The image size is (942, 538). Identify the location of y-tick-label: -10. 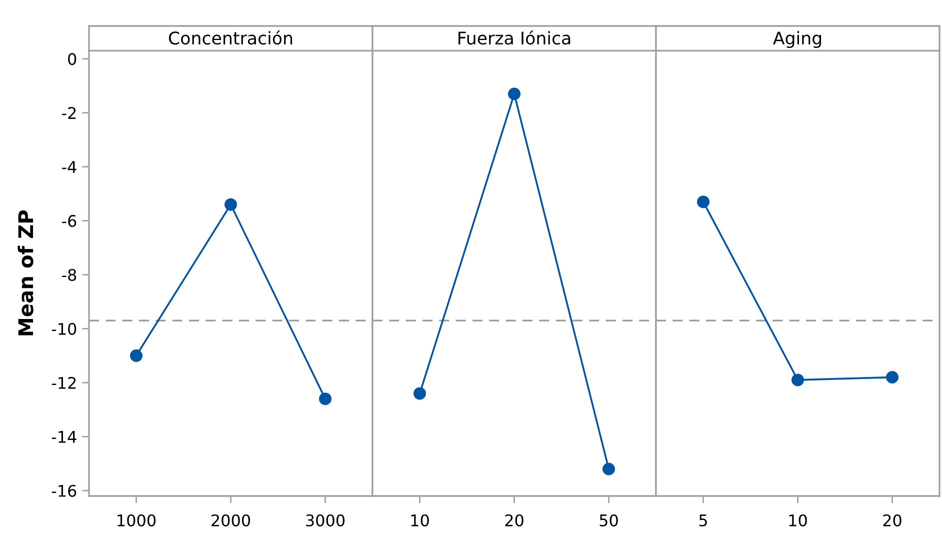
(64, 328).